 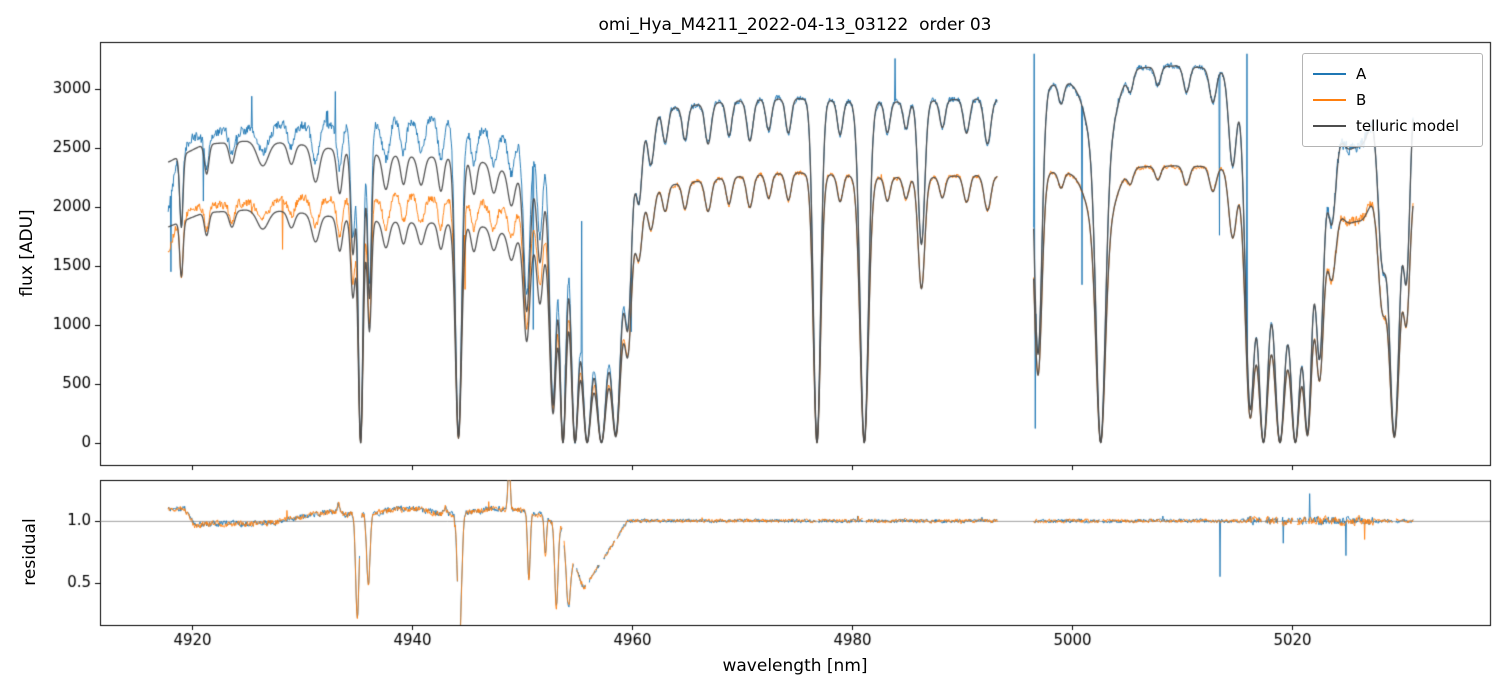 What do you see at coordinates (1392, 74) in the screenshot?
I see `legend-item-a: A` at bounding box center [1392, 74].